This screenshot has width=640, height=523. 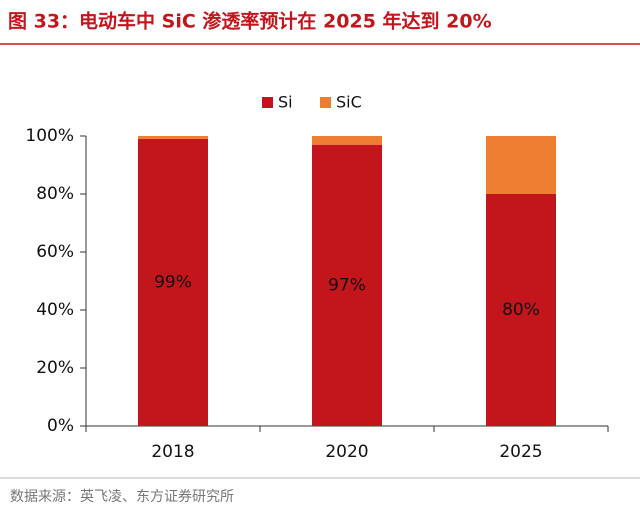 What do you see at coordinates (55, 252) in the screenshot?
I see `y-tick-label: 60%` at bounding box center [55, 252].